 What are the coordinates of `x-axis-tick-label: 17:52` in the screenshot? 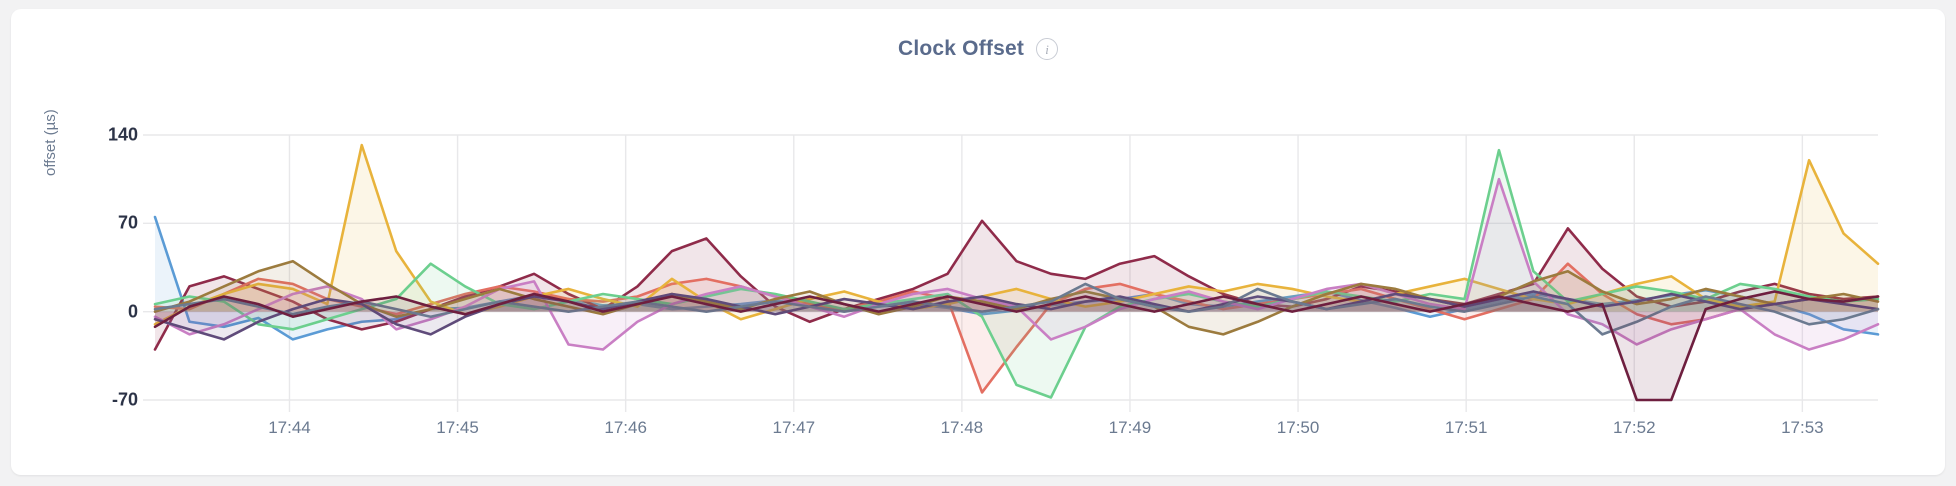 It's located at (1634, 427).